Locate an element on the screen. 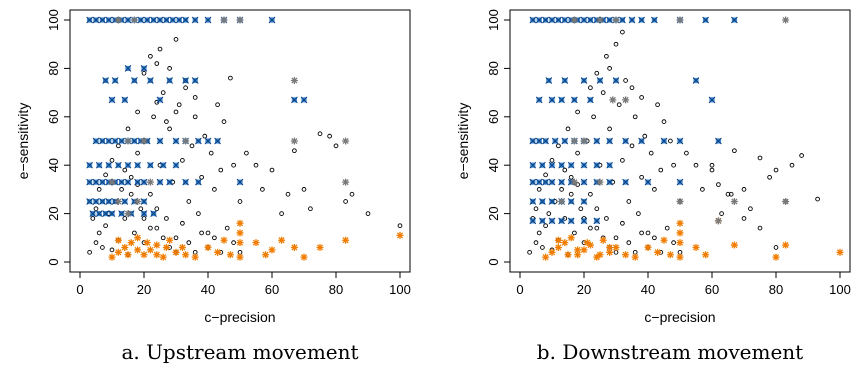 The image size is (855, 387). series-gray-star is located at coordinates (229, 117).